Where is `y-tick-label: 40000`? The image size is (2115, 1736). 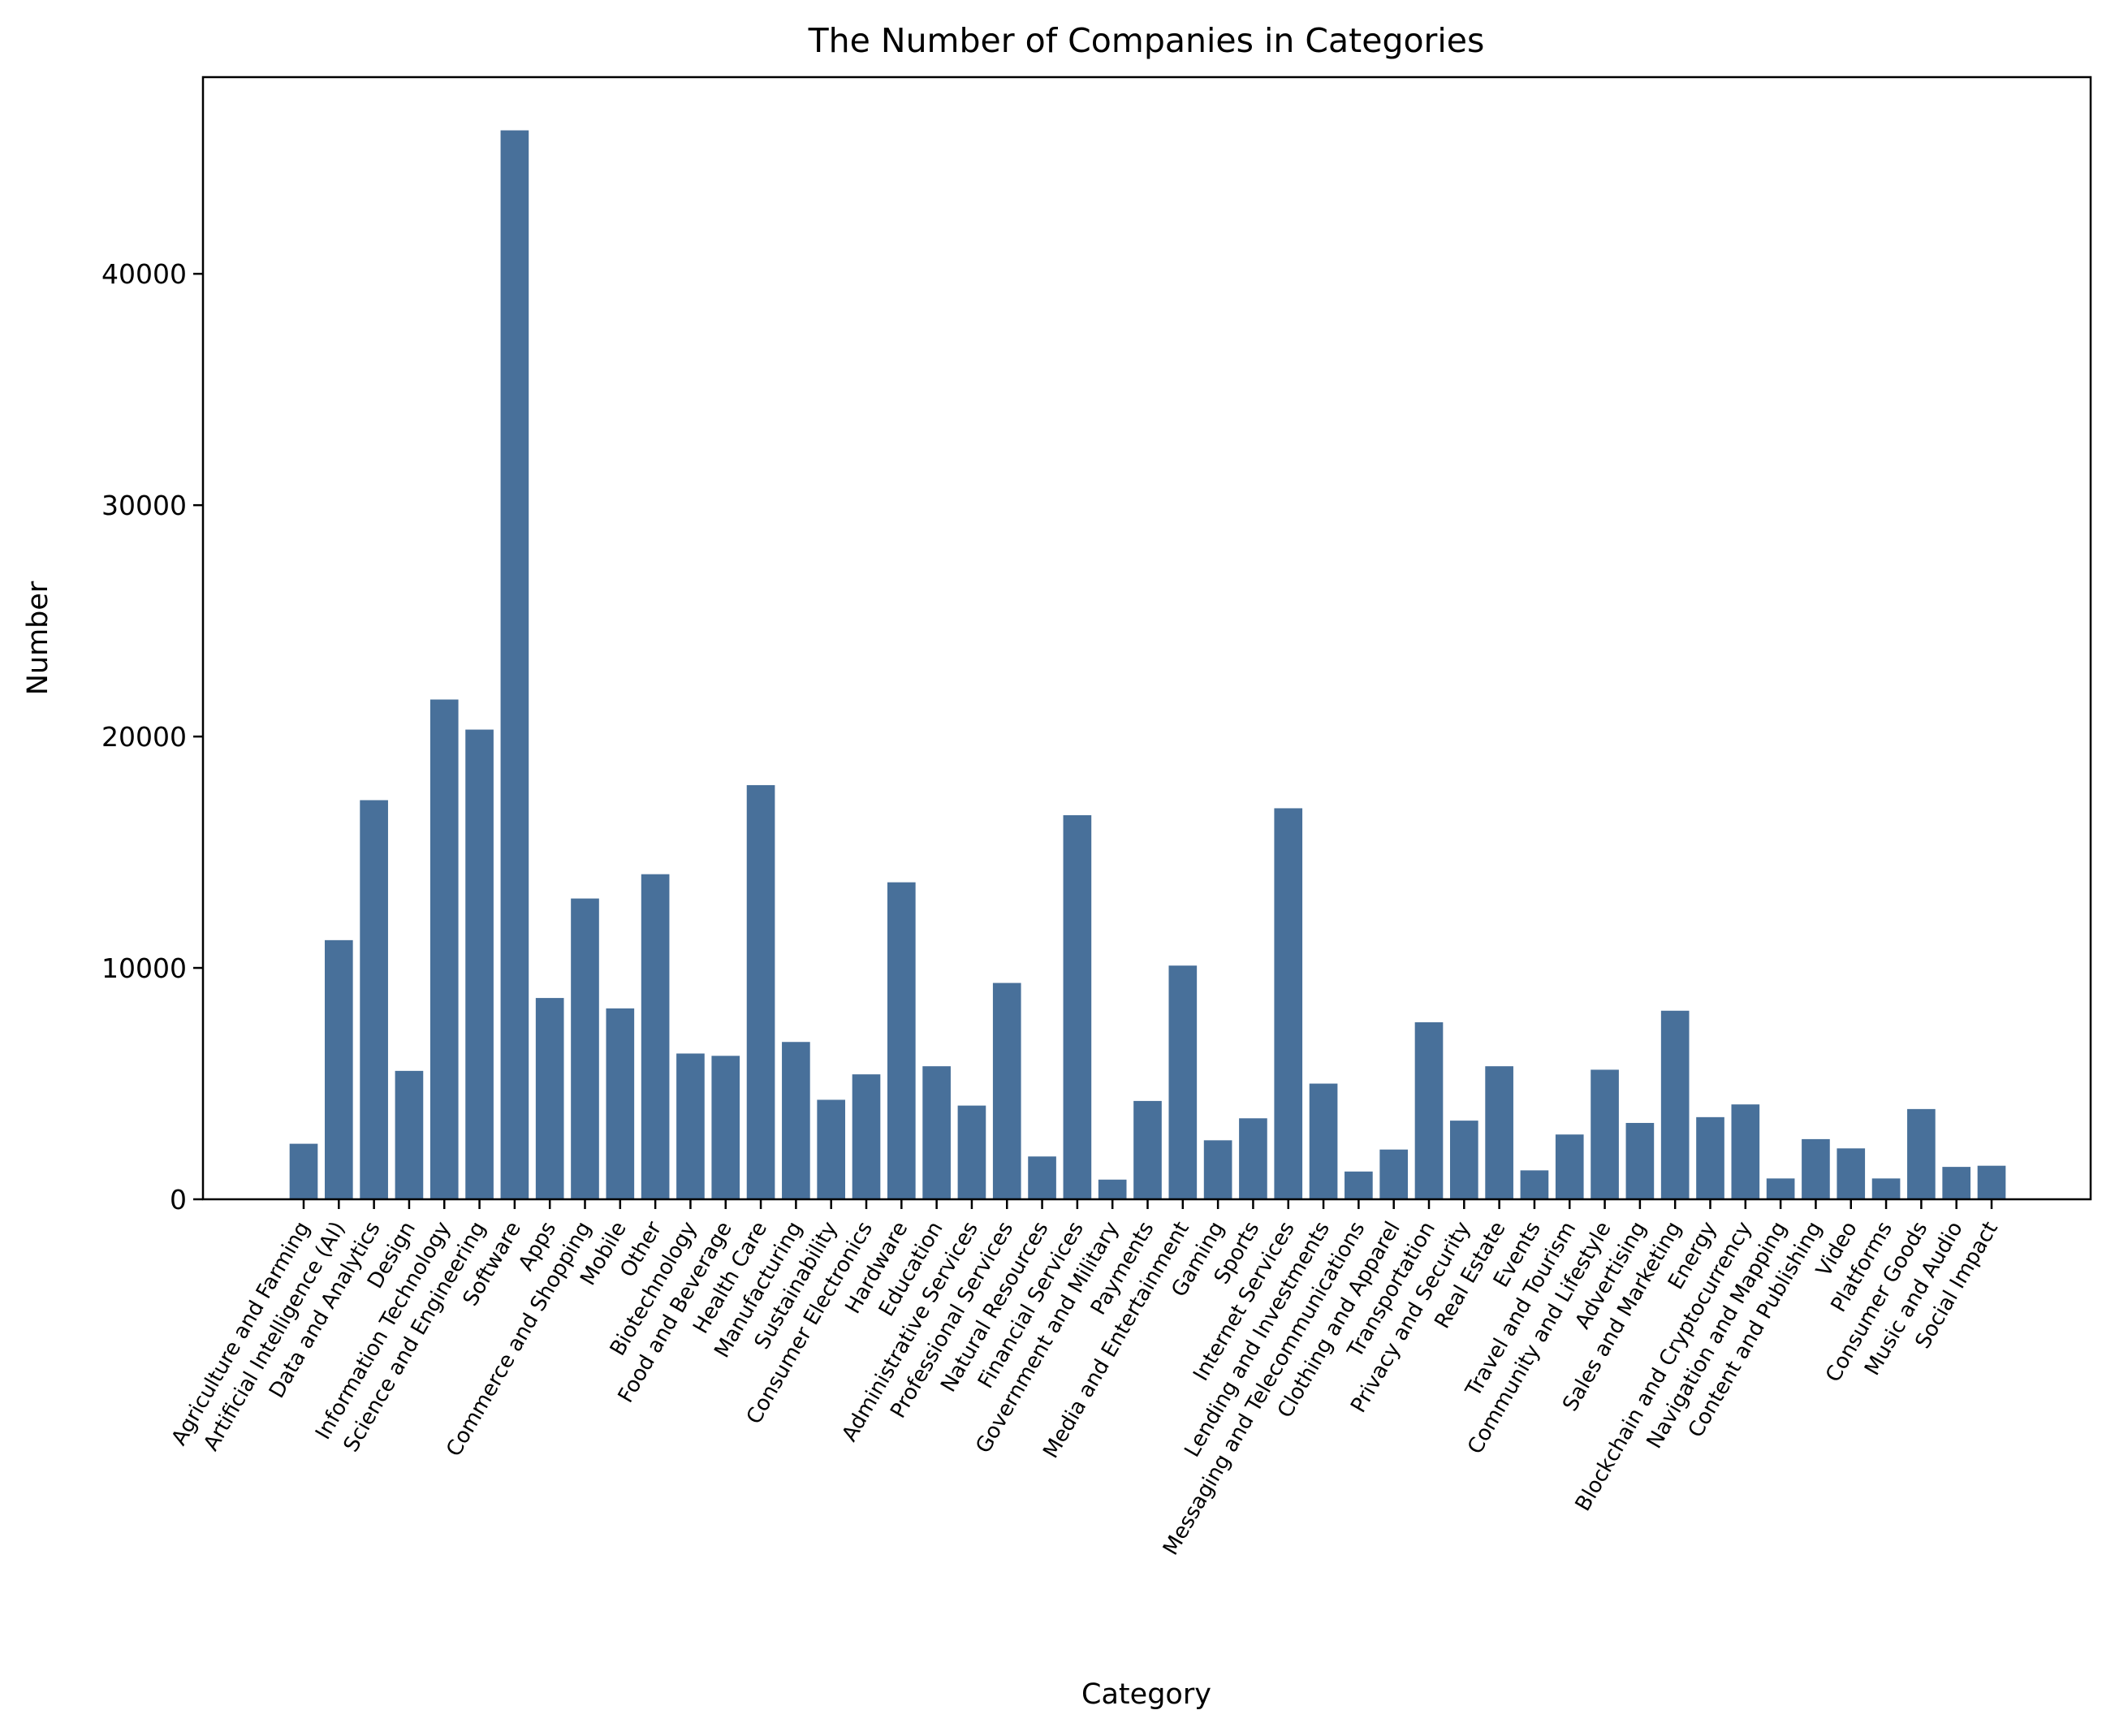
y-tick-label: 40000 is located at coordinates (144, 274).